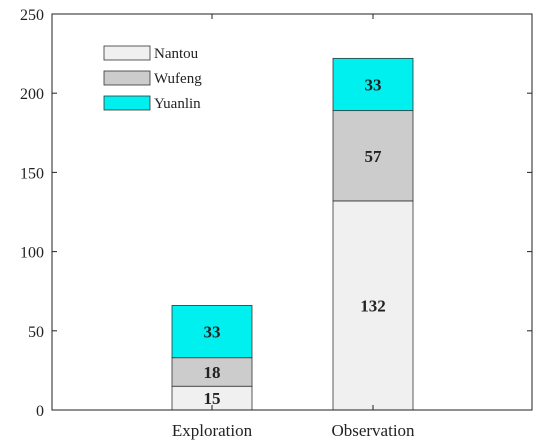 This screenshot has width=550, height=444. I want to click on data-label-observation-nantou: 132, so click(373, 305).